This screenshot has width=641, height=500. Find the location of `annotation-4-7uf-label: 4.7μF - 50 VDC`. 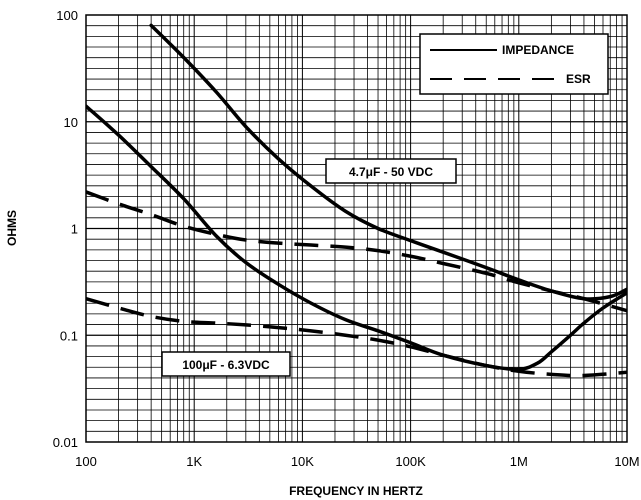

annotation-4-7uf-label: 4.7μF - 50 VDC is located at coordinates (391, 172).